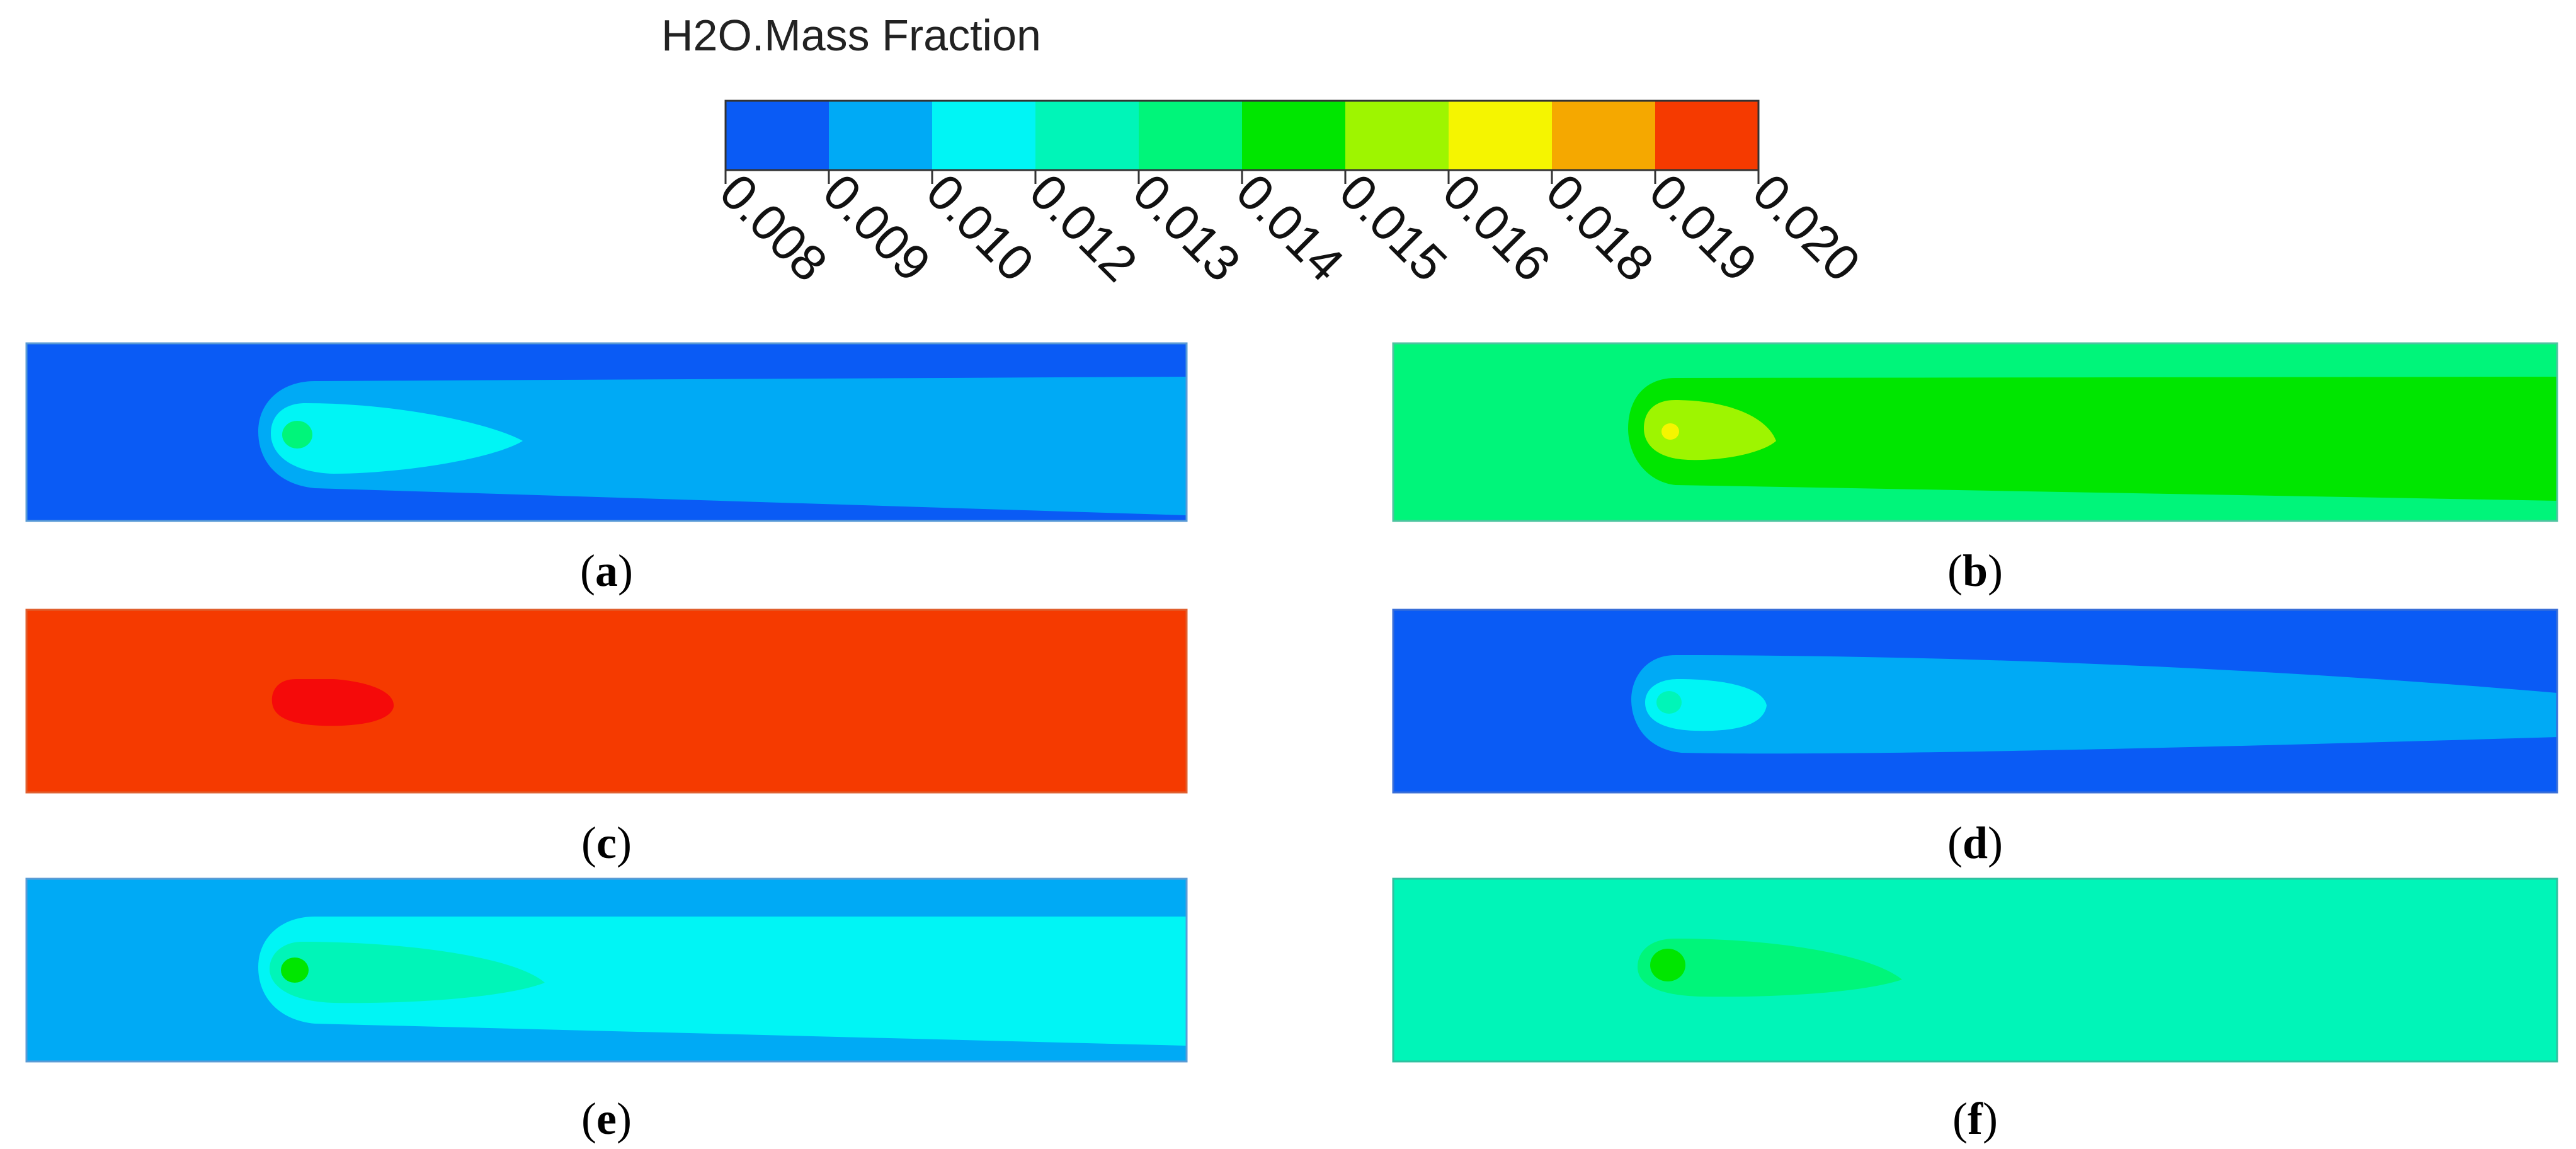  Describe the element at coordinates (1703, 227) in the screenshot. I see `legend-tick-label: 0.019` at that location.